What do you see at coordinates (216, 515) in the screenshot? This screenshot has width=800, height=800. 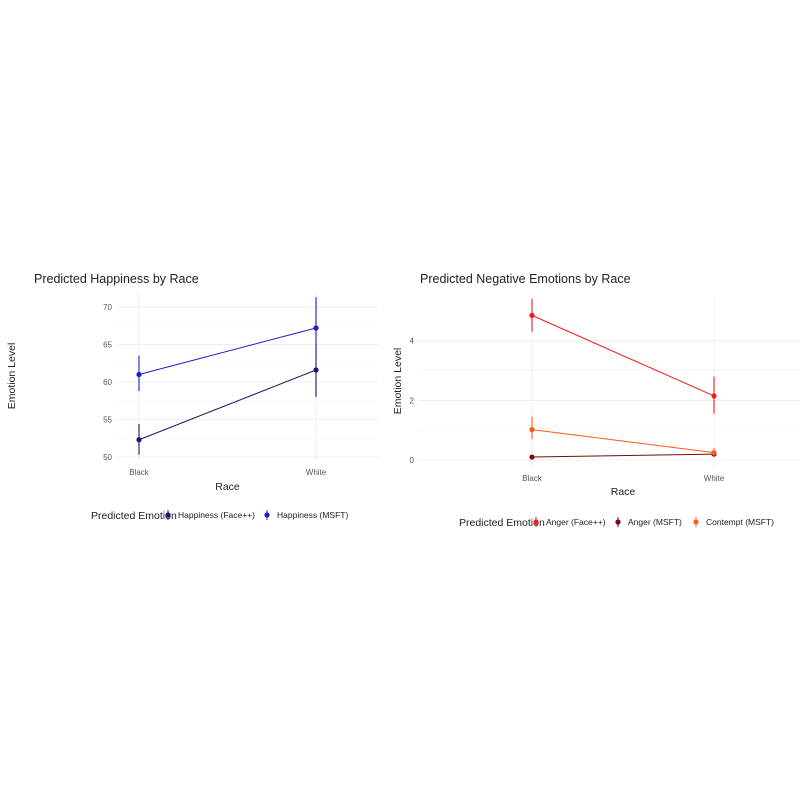 I see `legend-label: Happiness (Face++)` at bounding box center [216, 515].